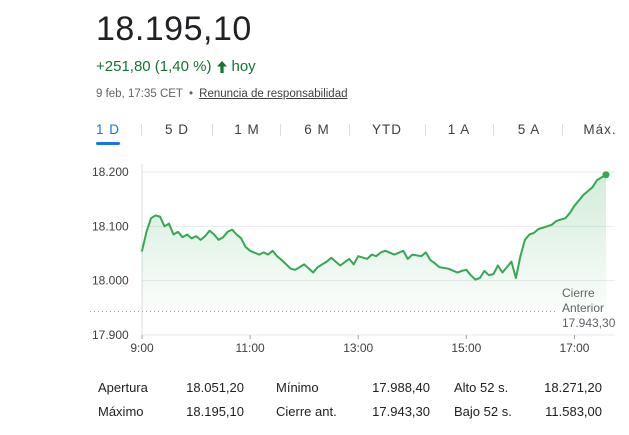  What do you see at coordinates (123, 387) in the screenshot?
I see `stat-label-open: Apertura` at bounding box center [123, 387].